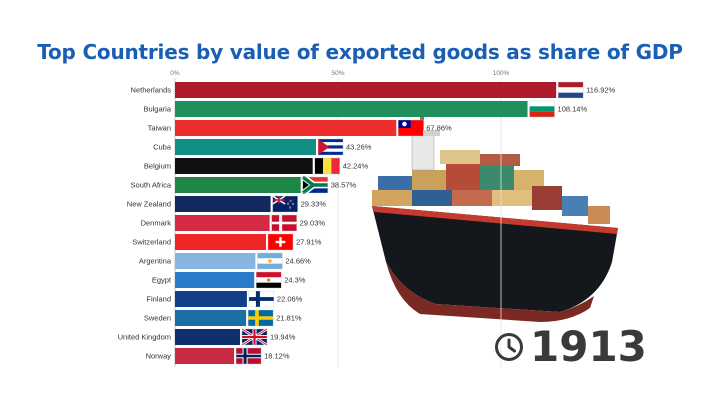 The height and width of the screenshot is (404, 720). What do you see at coordinates (298, 261) in the screenshot?
I see `value-label: 24.66%` at bounding box center [298, 261].